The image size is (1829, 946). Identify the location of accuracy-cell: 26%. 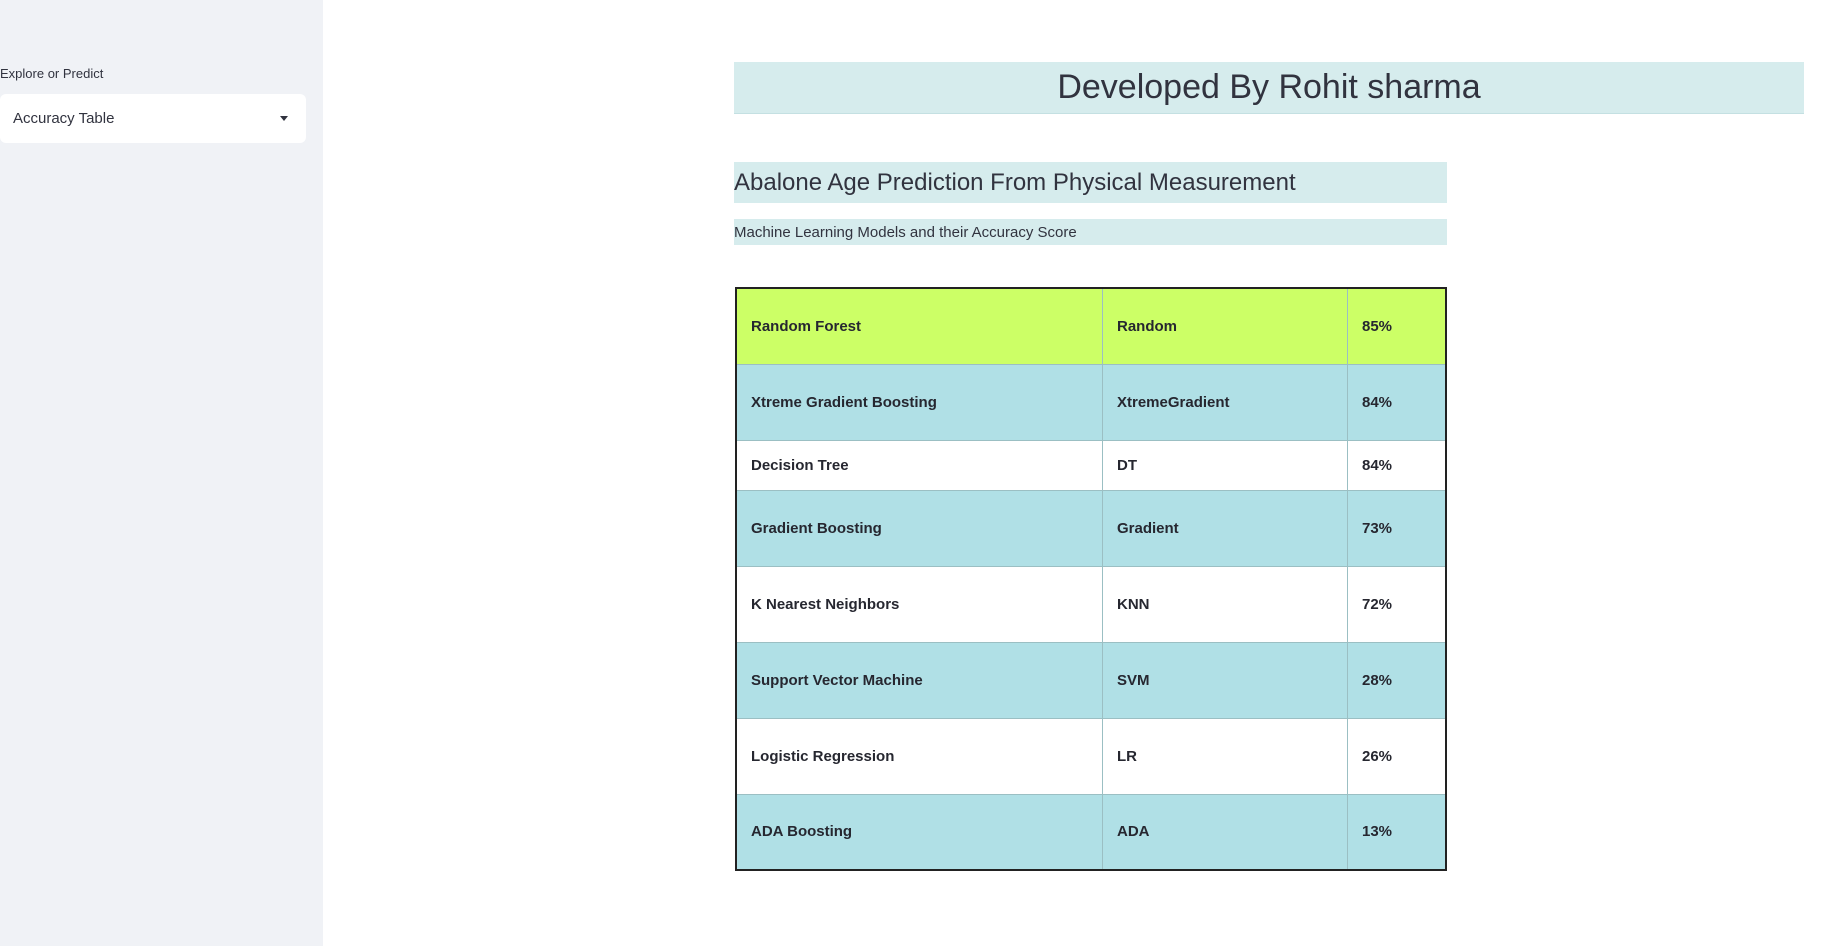
(1397, 756).